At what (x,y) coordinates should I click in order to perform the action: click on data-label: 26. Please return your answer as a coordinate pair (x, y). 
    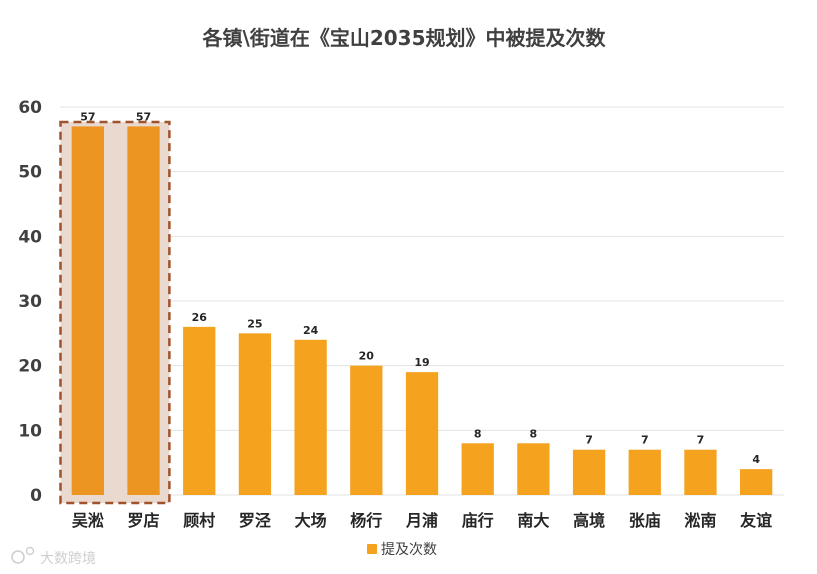
    Looking at the image, I should click on (200, 317).